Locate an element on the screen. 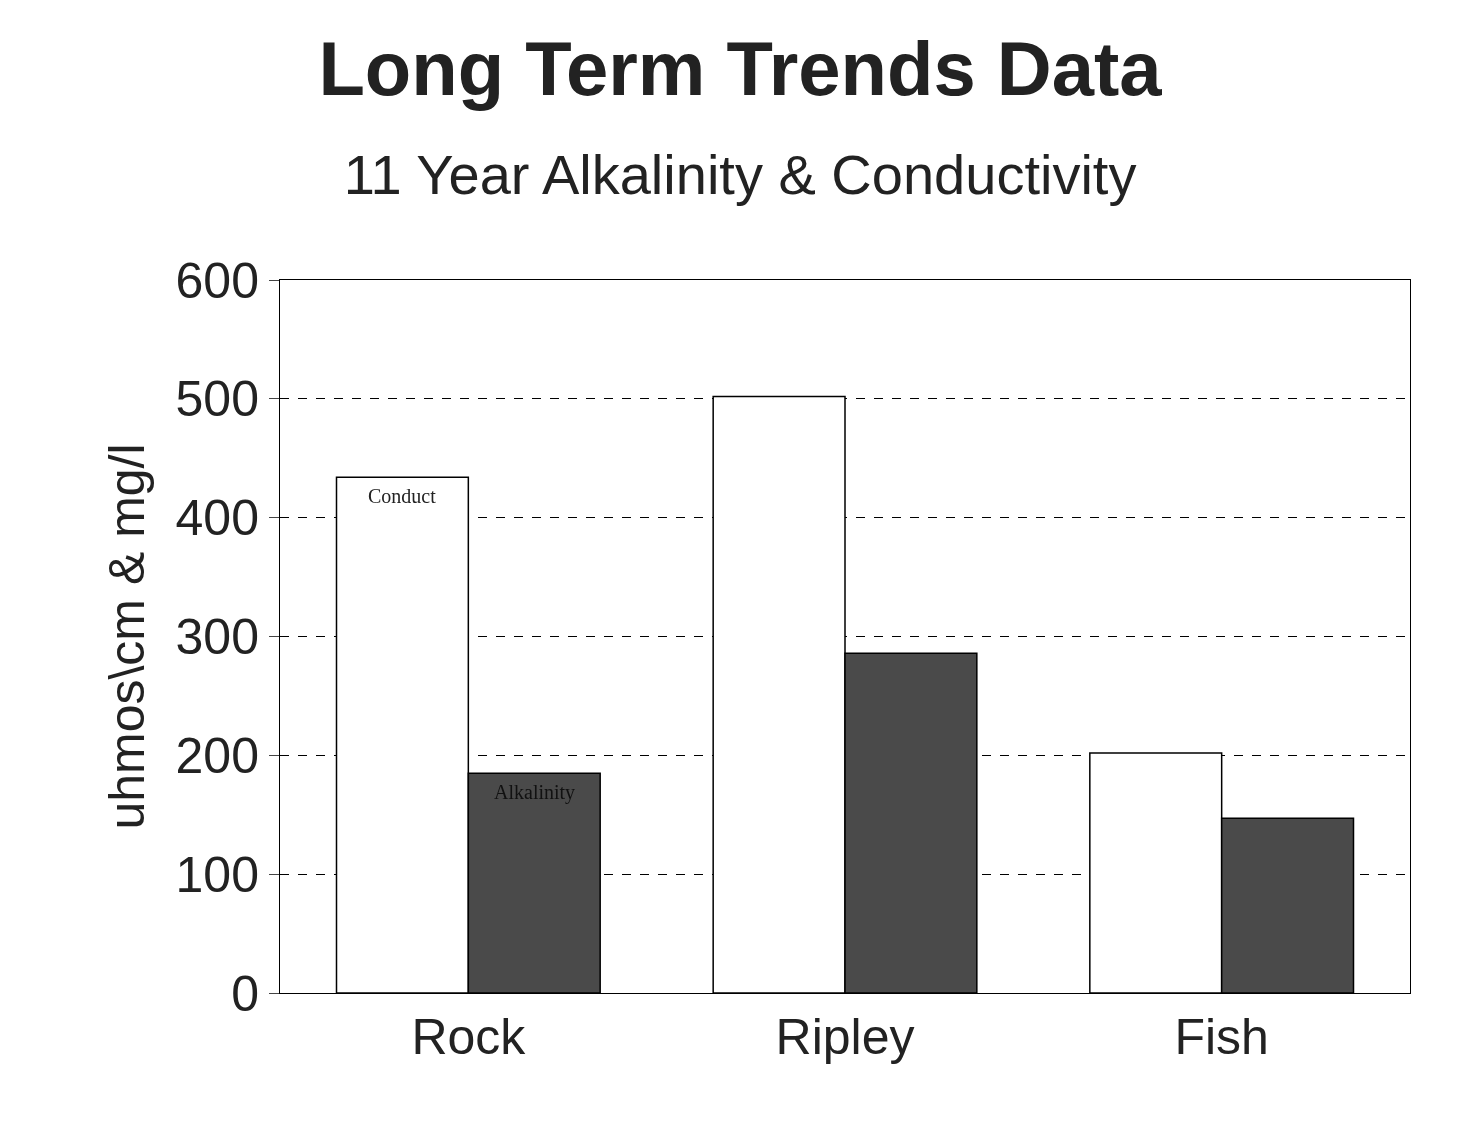 The image size is (1480, 1123). y-tick-label: 500 is located at coordinates (217, 399).